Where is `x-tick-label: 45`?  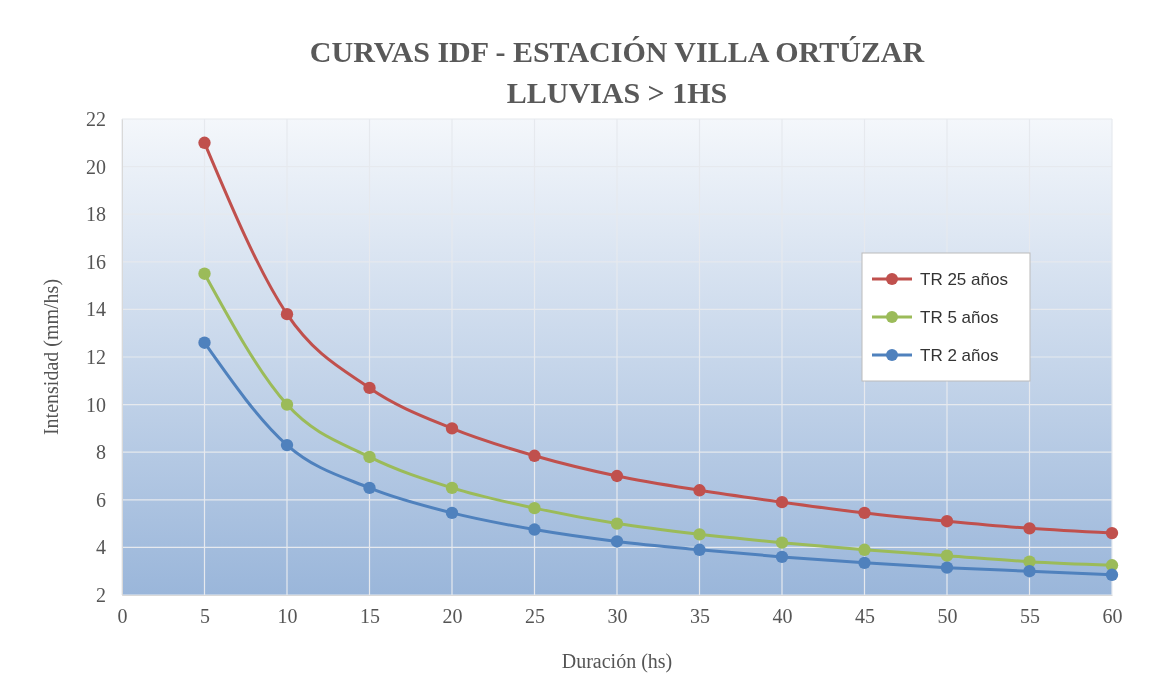 x-tick-label: 45 is located at coordinates (865, 616).